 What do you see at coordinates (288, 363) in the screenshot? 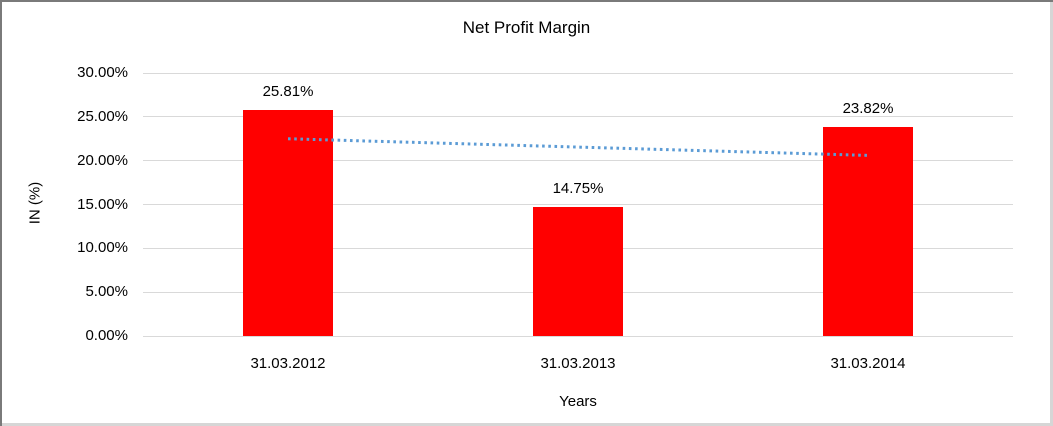
I see `x-tick-label: 31.03.2012` at bounding box center [288, 363].